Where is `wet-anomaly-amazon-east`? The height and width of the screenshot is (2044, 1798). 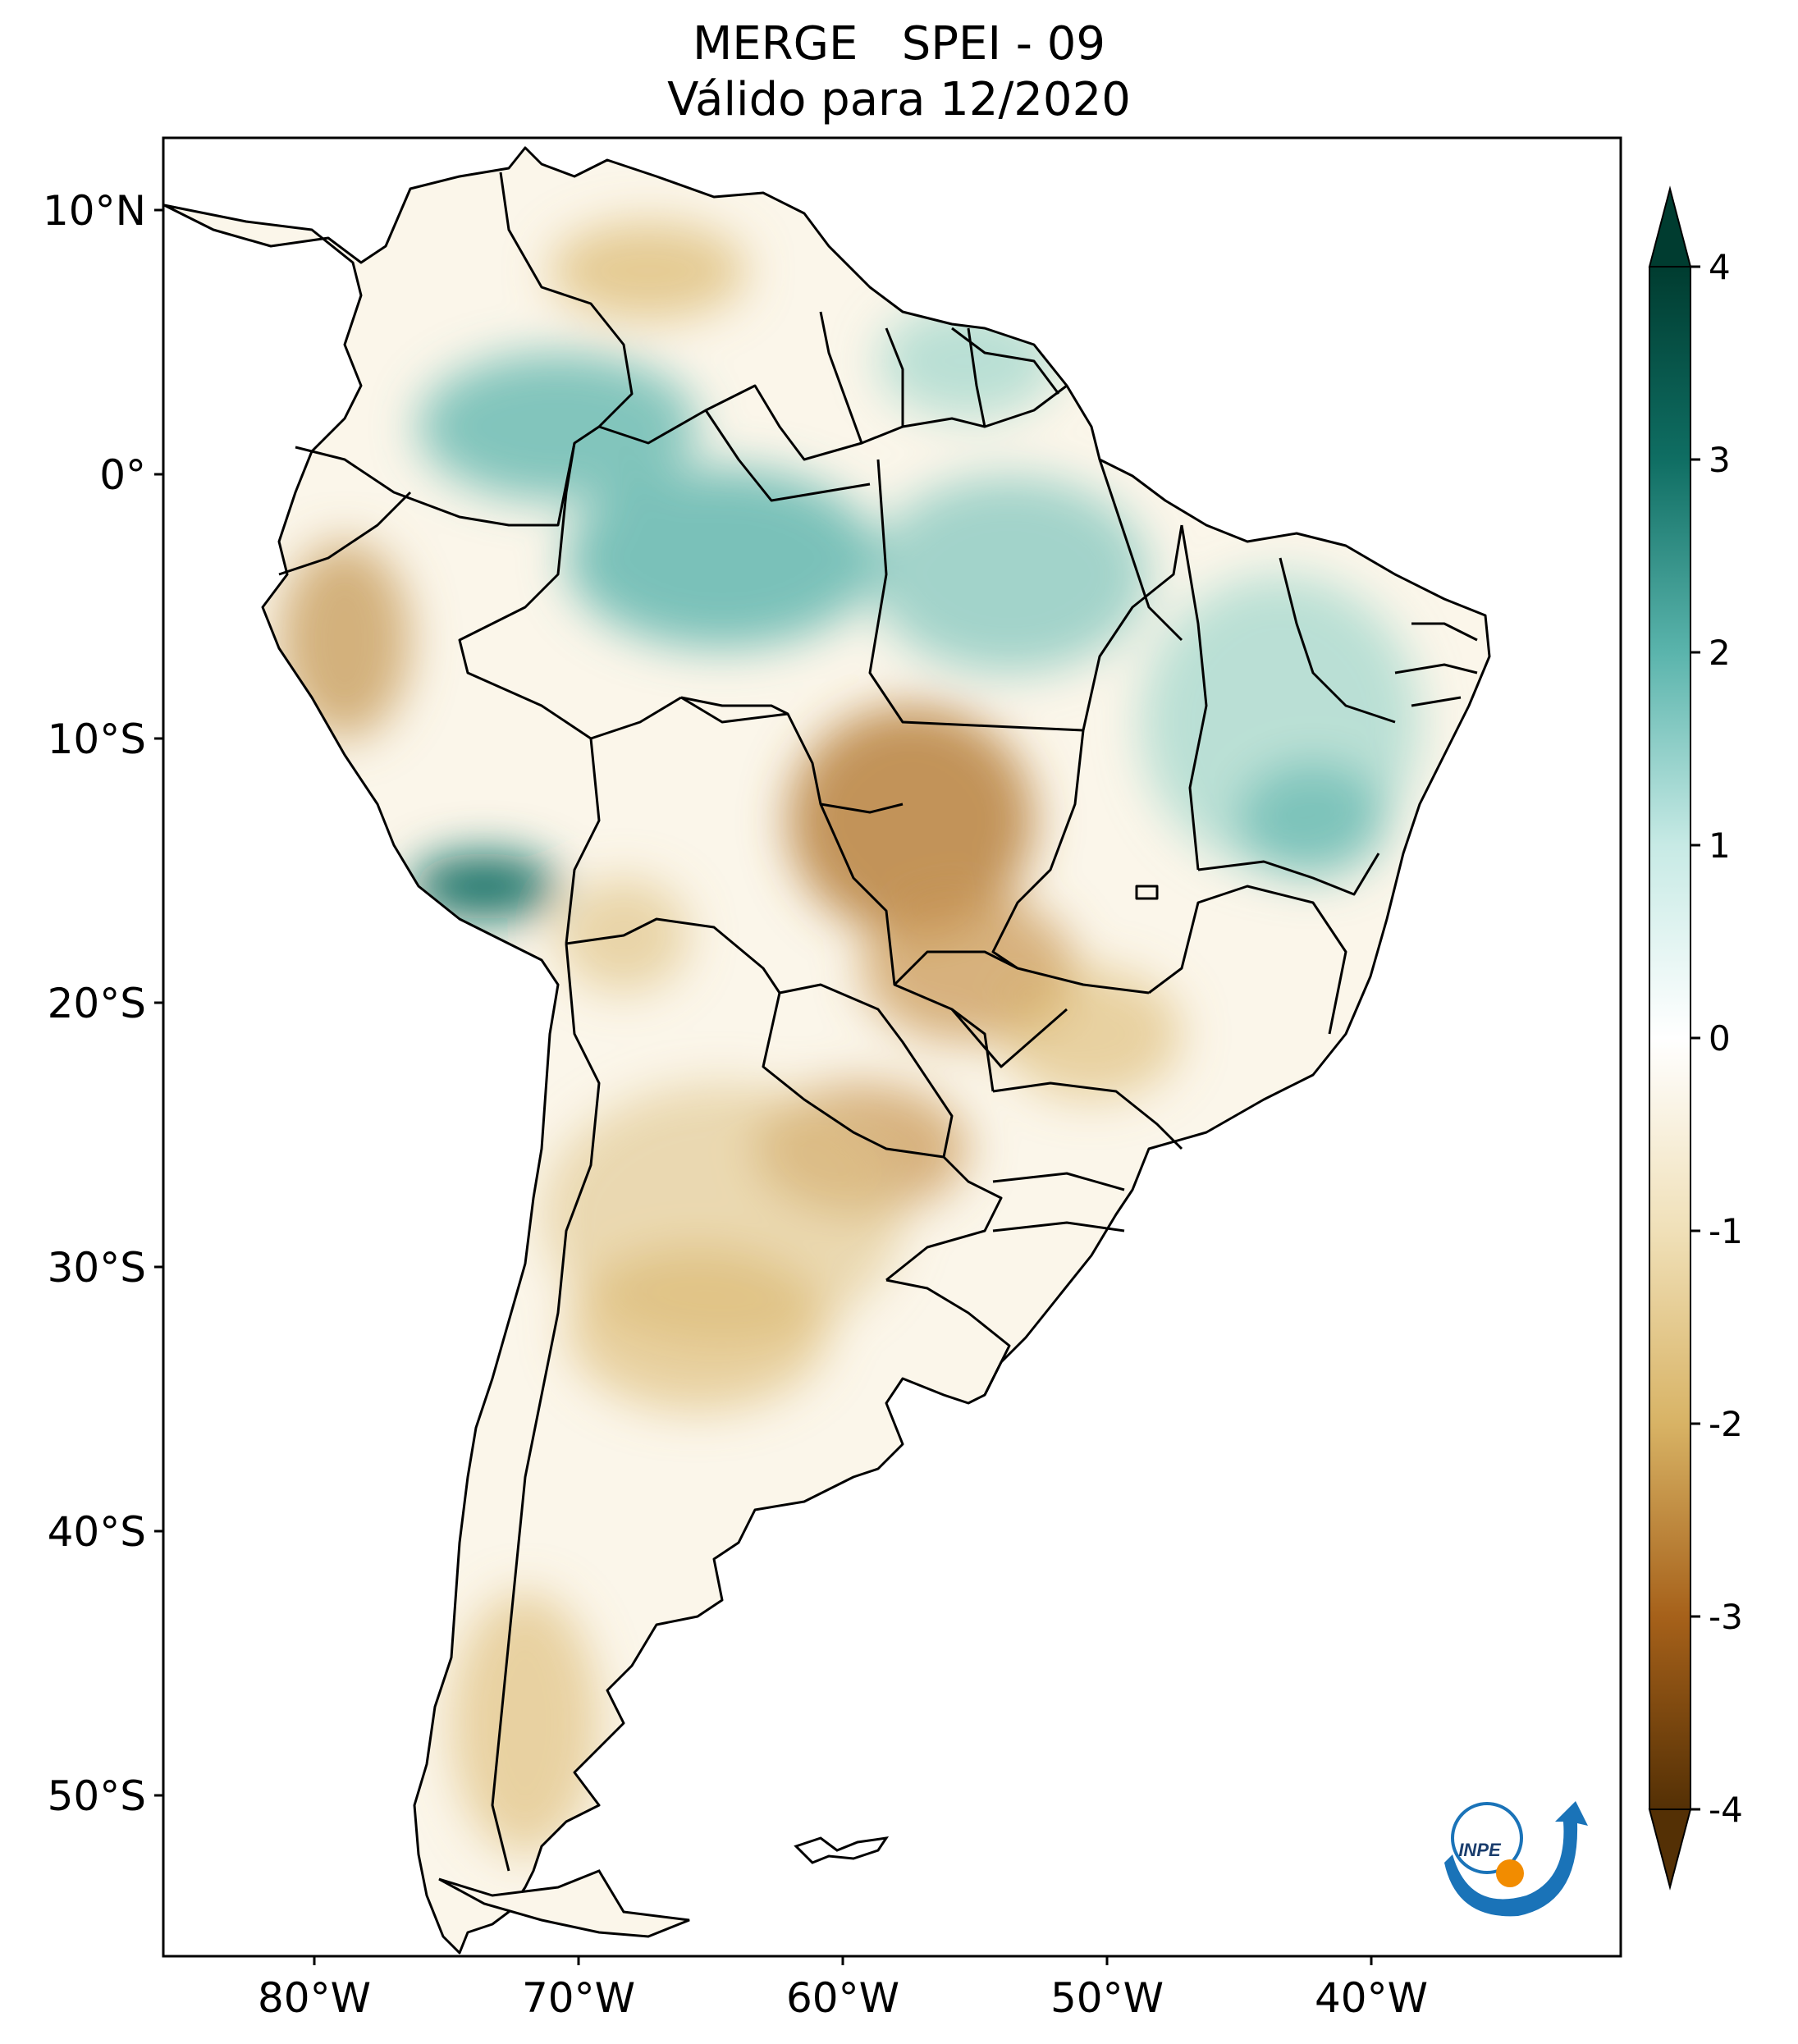 wet-anomaly-amazon-east is located at coordinates (1009, 574).